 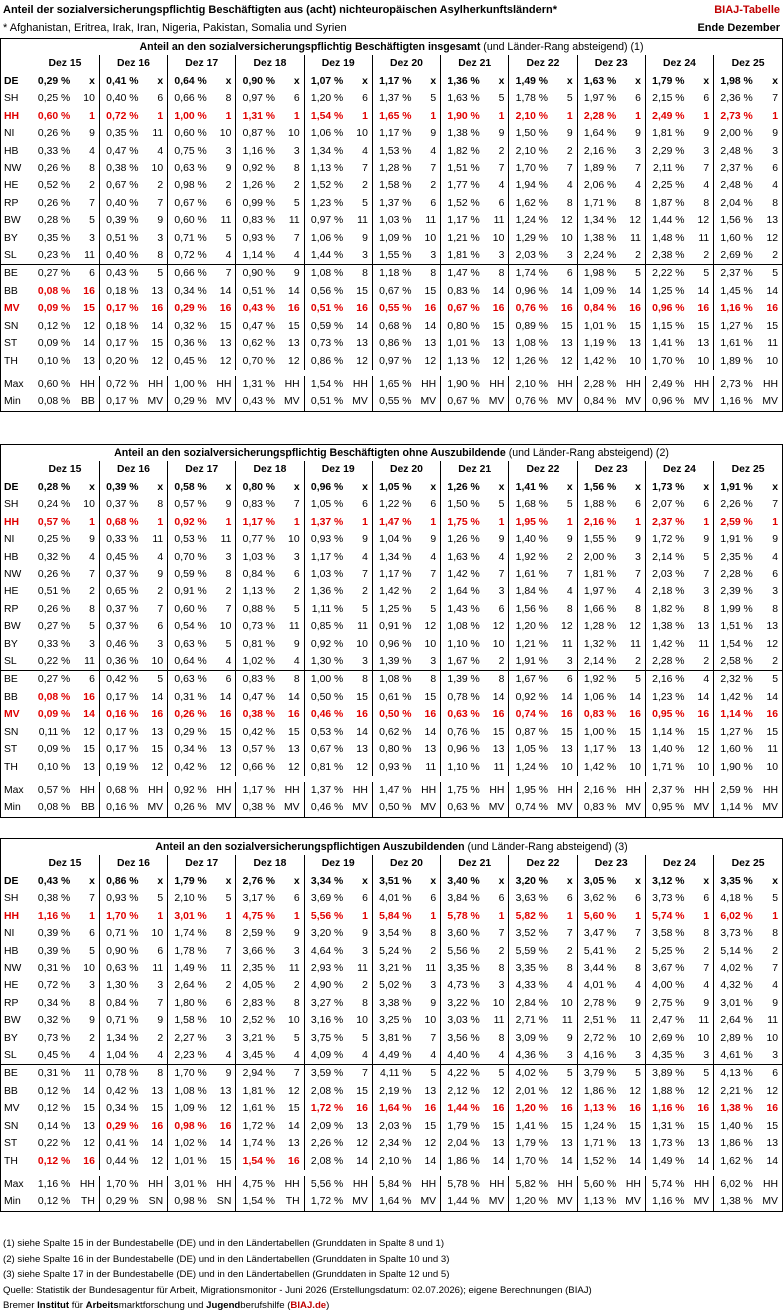 I want to click on value-cell: 0,28 %, so click(x=54, y=221).